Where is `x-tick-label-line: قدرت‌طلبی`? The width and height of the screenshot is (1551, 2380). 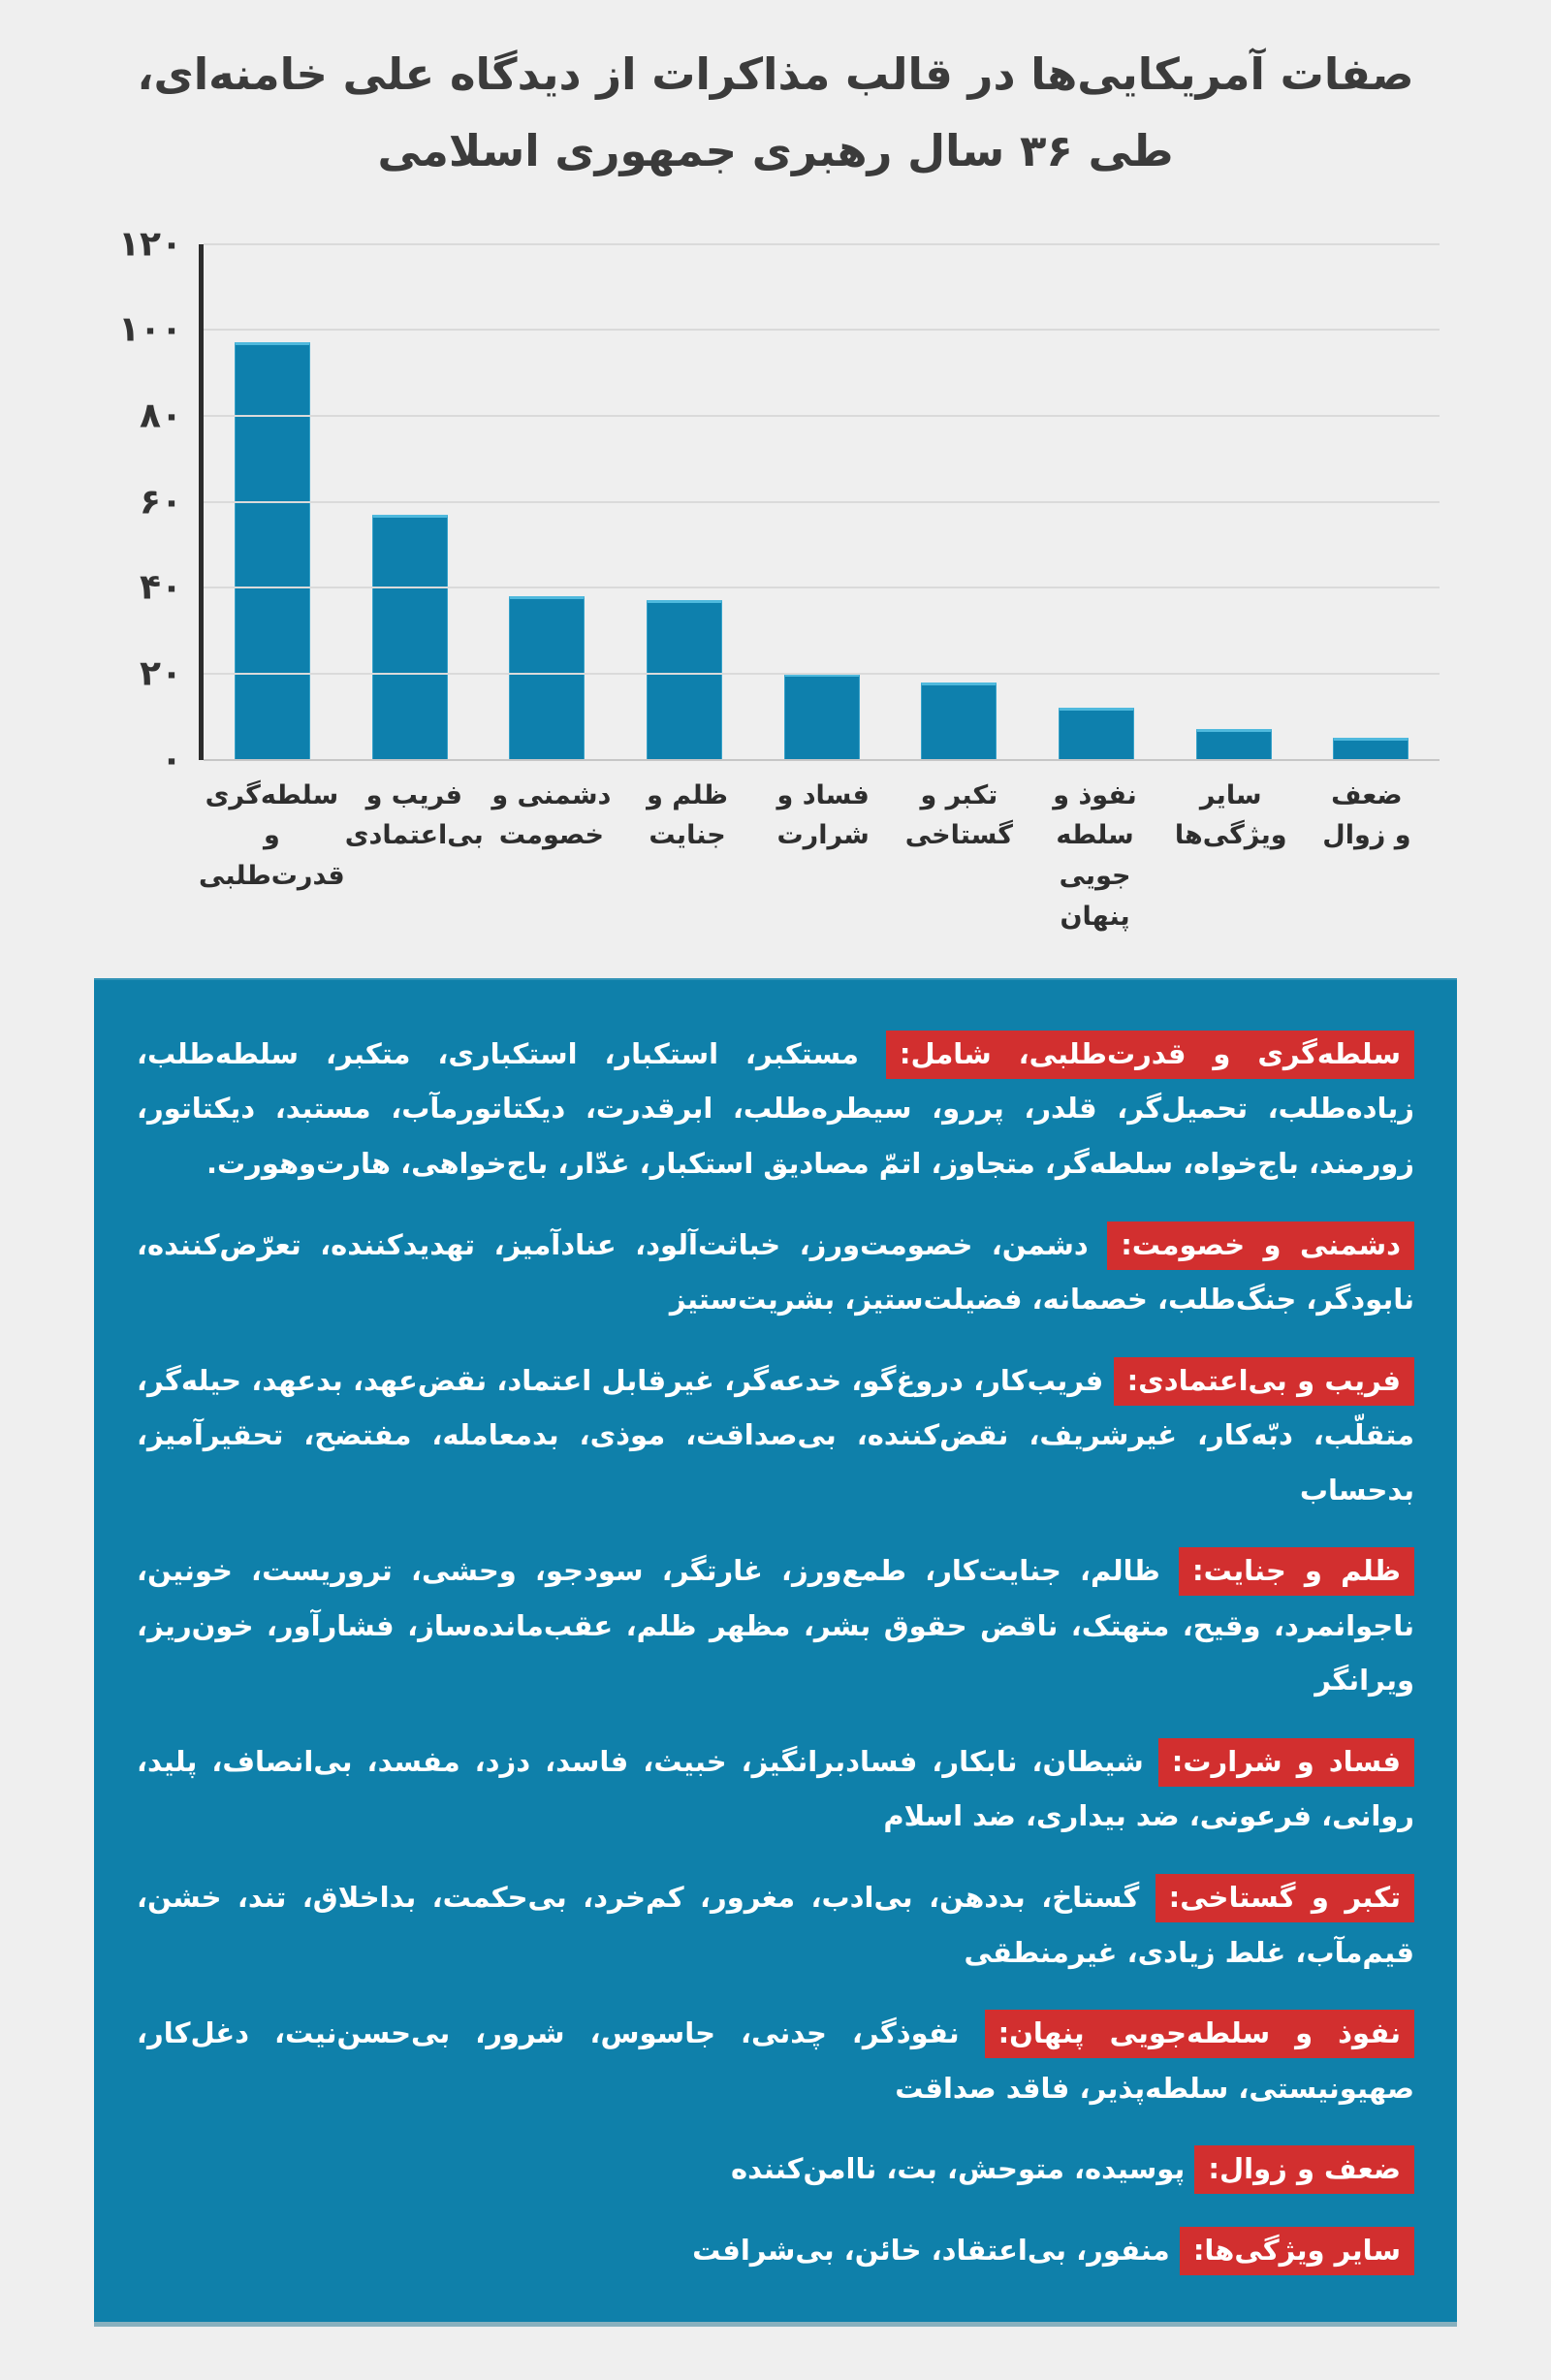 x-tick-label-line: قدرت‌طلبی is located at coordinates (272, 877).